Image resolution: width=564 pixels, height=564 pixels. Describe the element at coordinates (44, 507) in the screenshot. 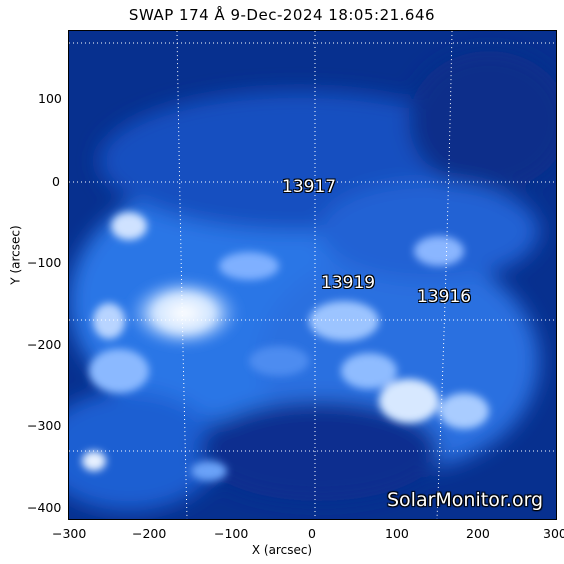

I see `y-tick-label: −400` at that location.